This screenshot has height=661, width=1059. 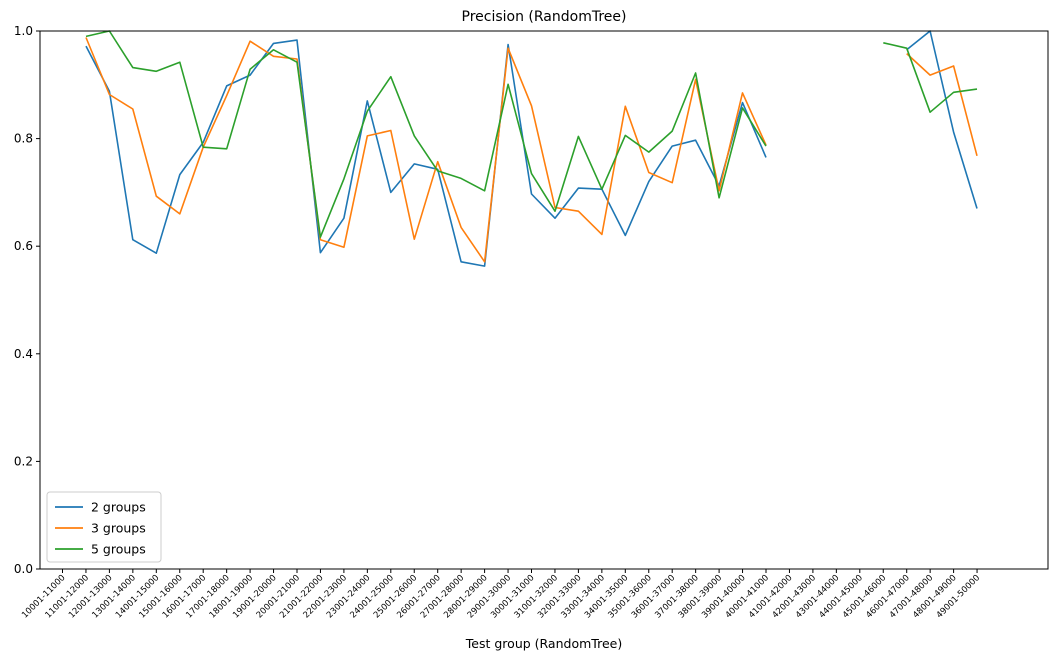 I want to click on legend: 2 groups 3 groups 5 groups, so click(x=104, y=527).